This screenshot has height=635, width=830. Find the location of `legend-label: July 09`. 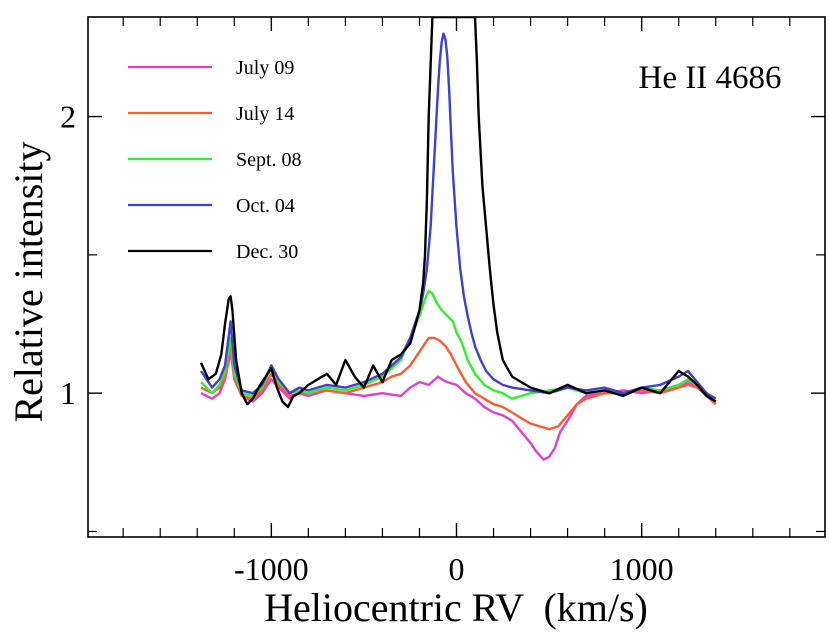

legend-label: July 09 is located at coordinates (265, 68).